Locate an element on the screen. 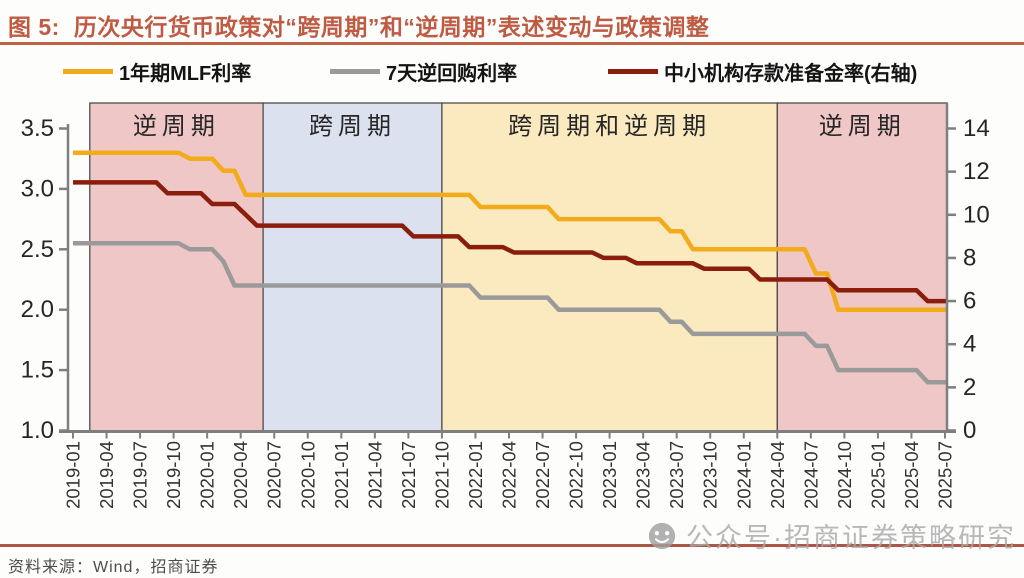 The width and height of the screenshot is (1024, 578). legend-swatch-rrr-small-medium is located at coordinates (633, 71).